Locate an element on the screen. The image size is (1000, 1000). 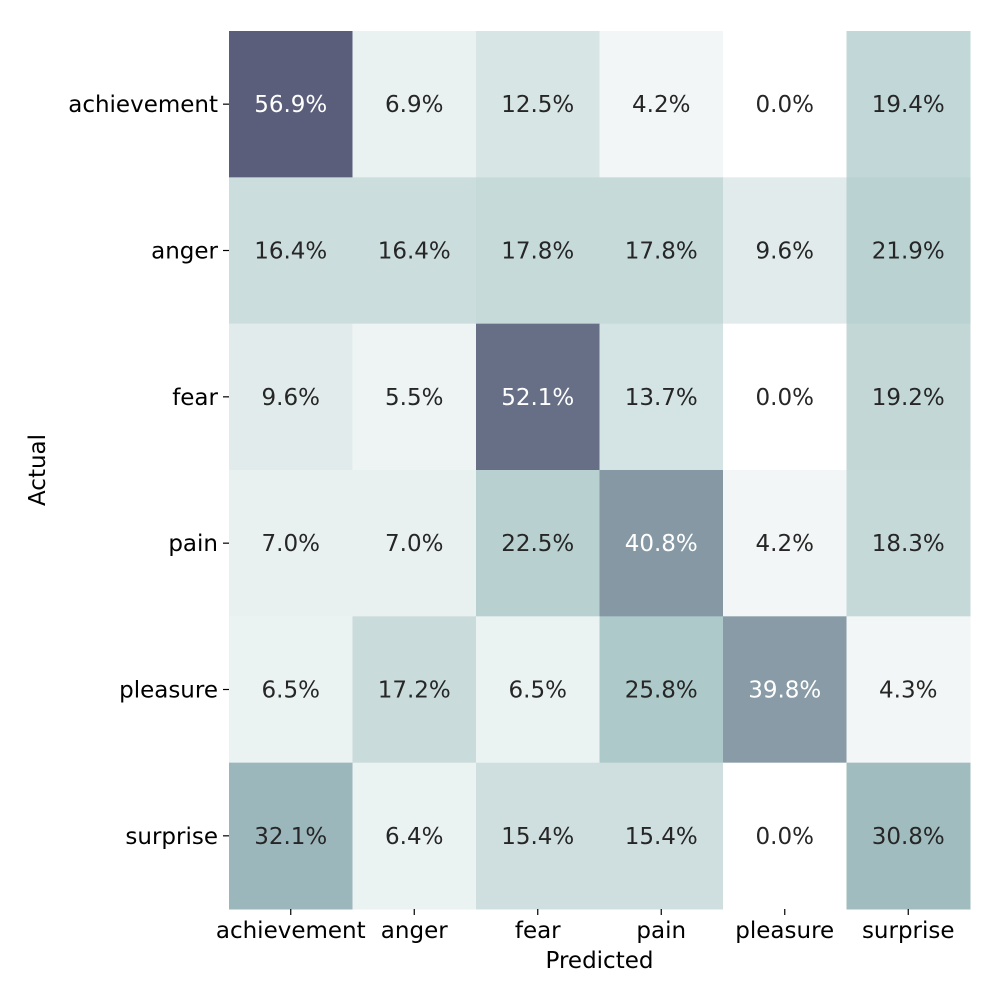
heatmap-cell-anger-fear is located at coordinates (538, 251).